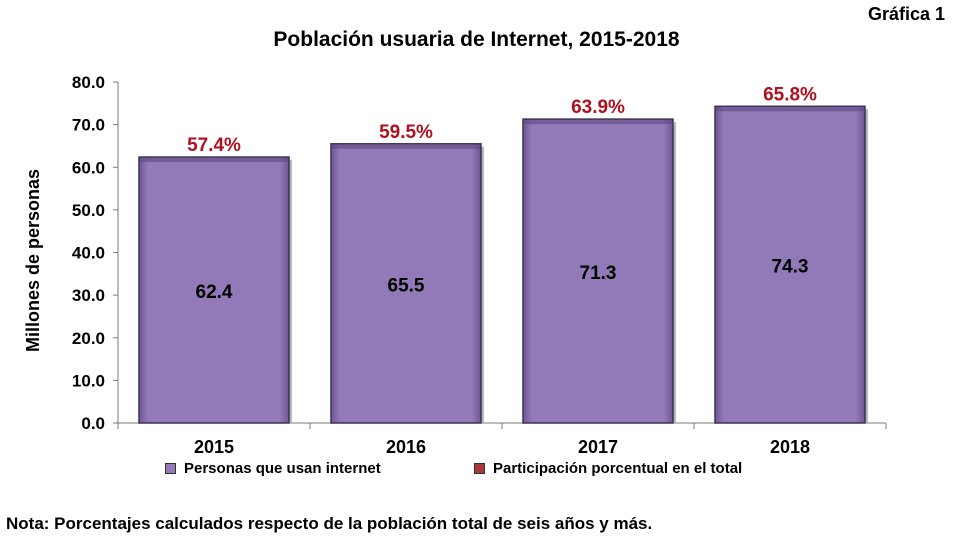 This screenshot has height=549, width=953. What do you see at coordinates (88, 167) in the screenshot?
I see `y-tick-label: 60.0` at bounding box center [88, 167].